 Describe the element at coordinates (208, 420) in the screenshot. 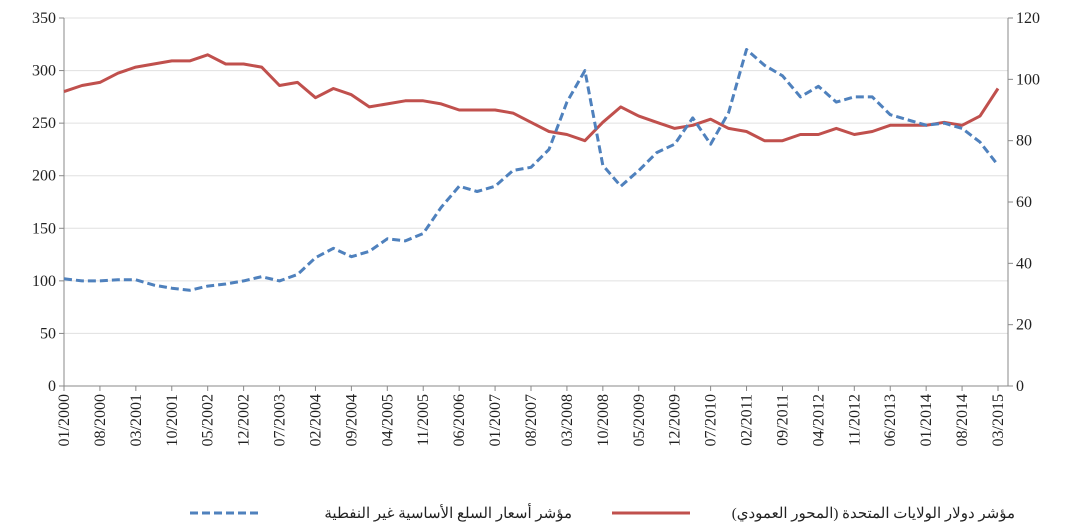

I see `x-tick-label: 05/2002` at that location.